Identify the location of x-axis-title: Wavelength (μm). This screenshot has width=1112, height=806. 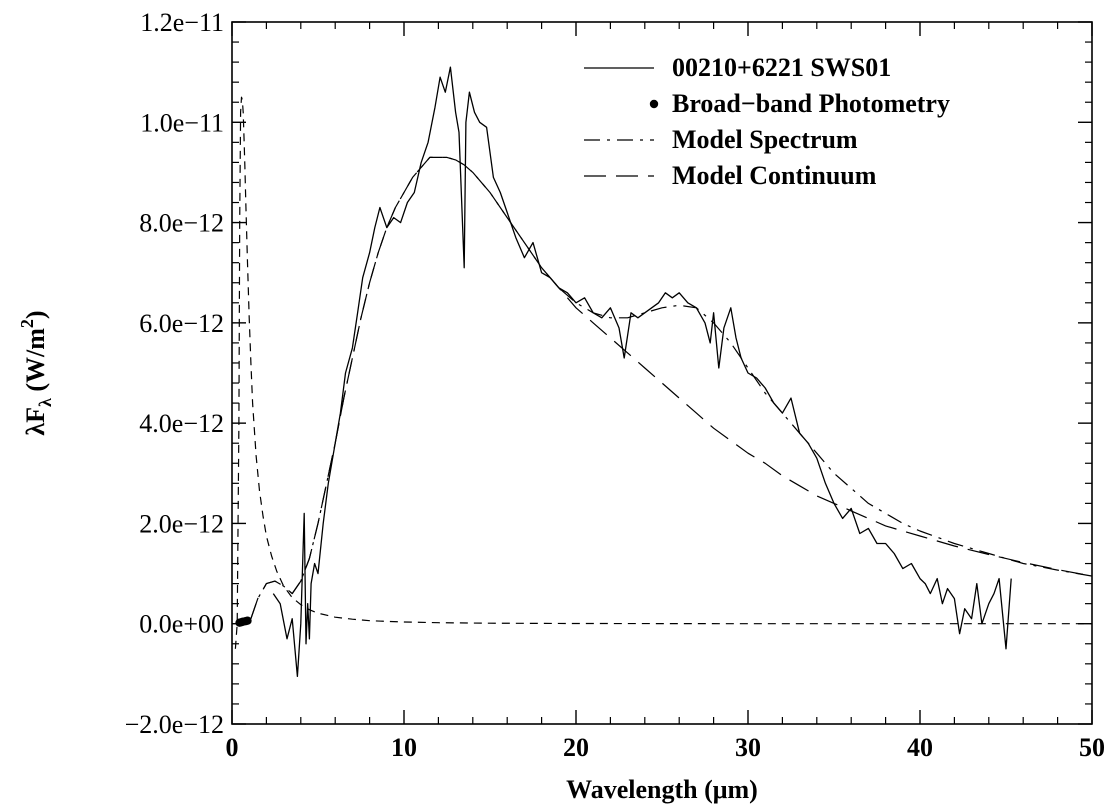
(662, 789).